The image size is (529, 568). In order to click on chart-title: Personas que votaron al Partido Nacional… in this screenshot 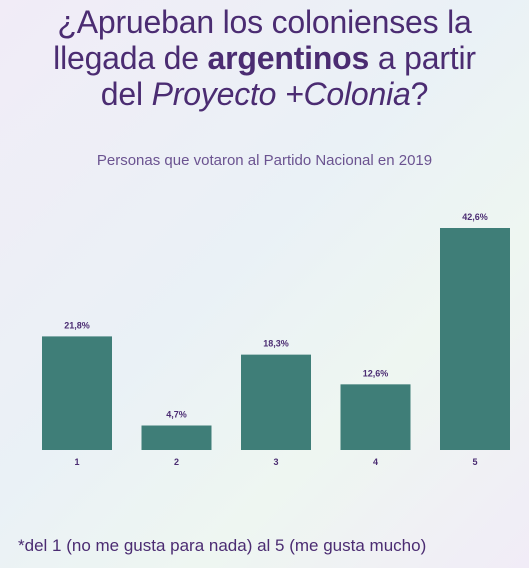, I will do `click(264, 160)`.